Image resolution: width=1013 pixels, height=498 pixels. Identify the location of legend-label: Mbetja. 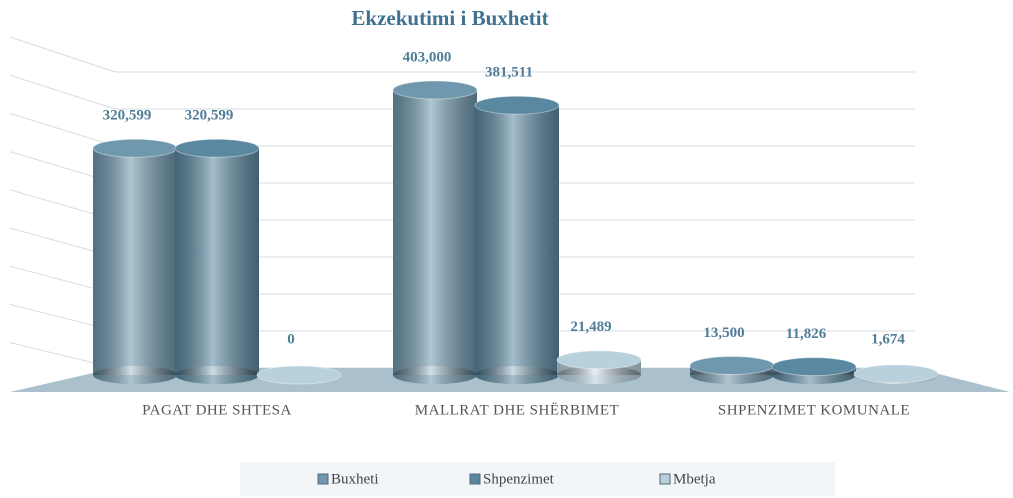
(694, 479).